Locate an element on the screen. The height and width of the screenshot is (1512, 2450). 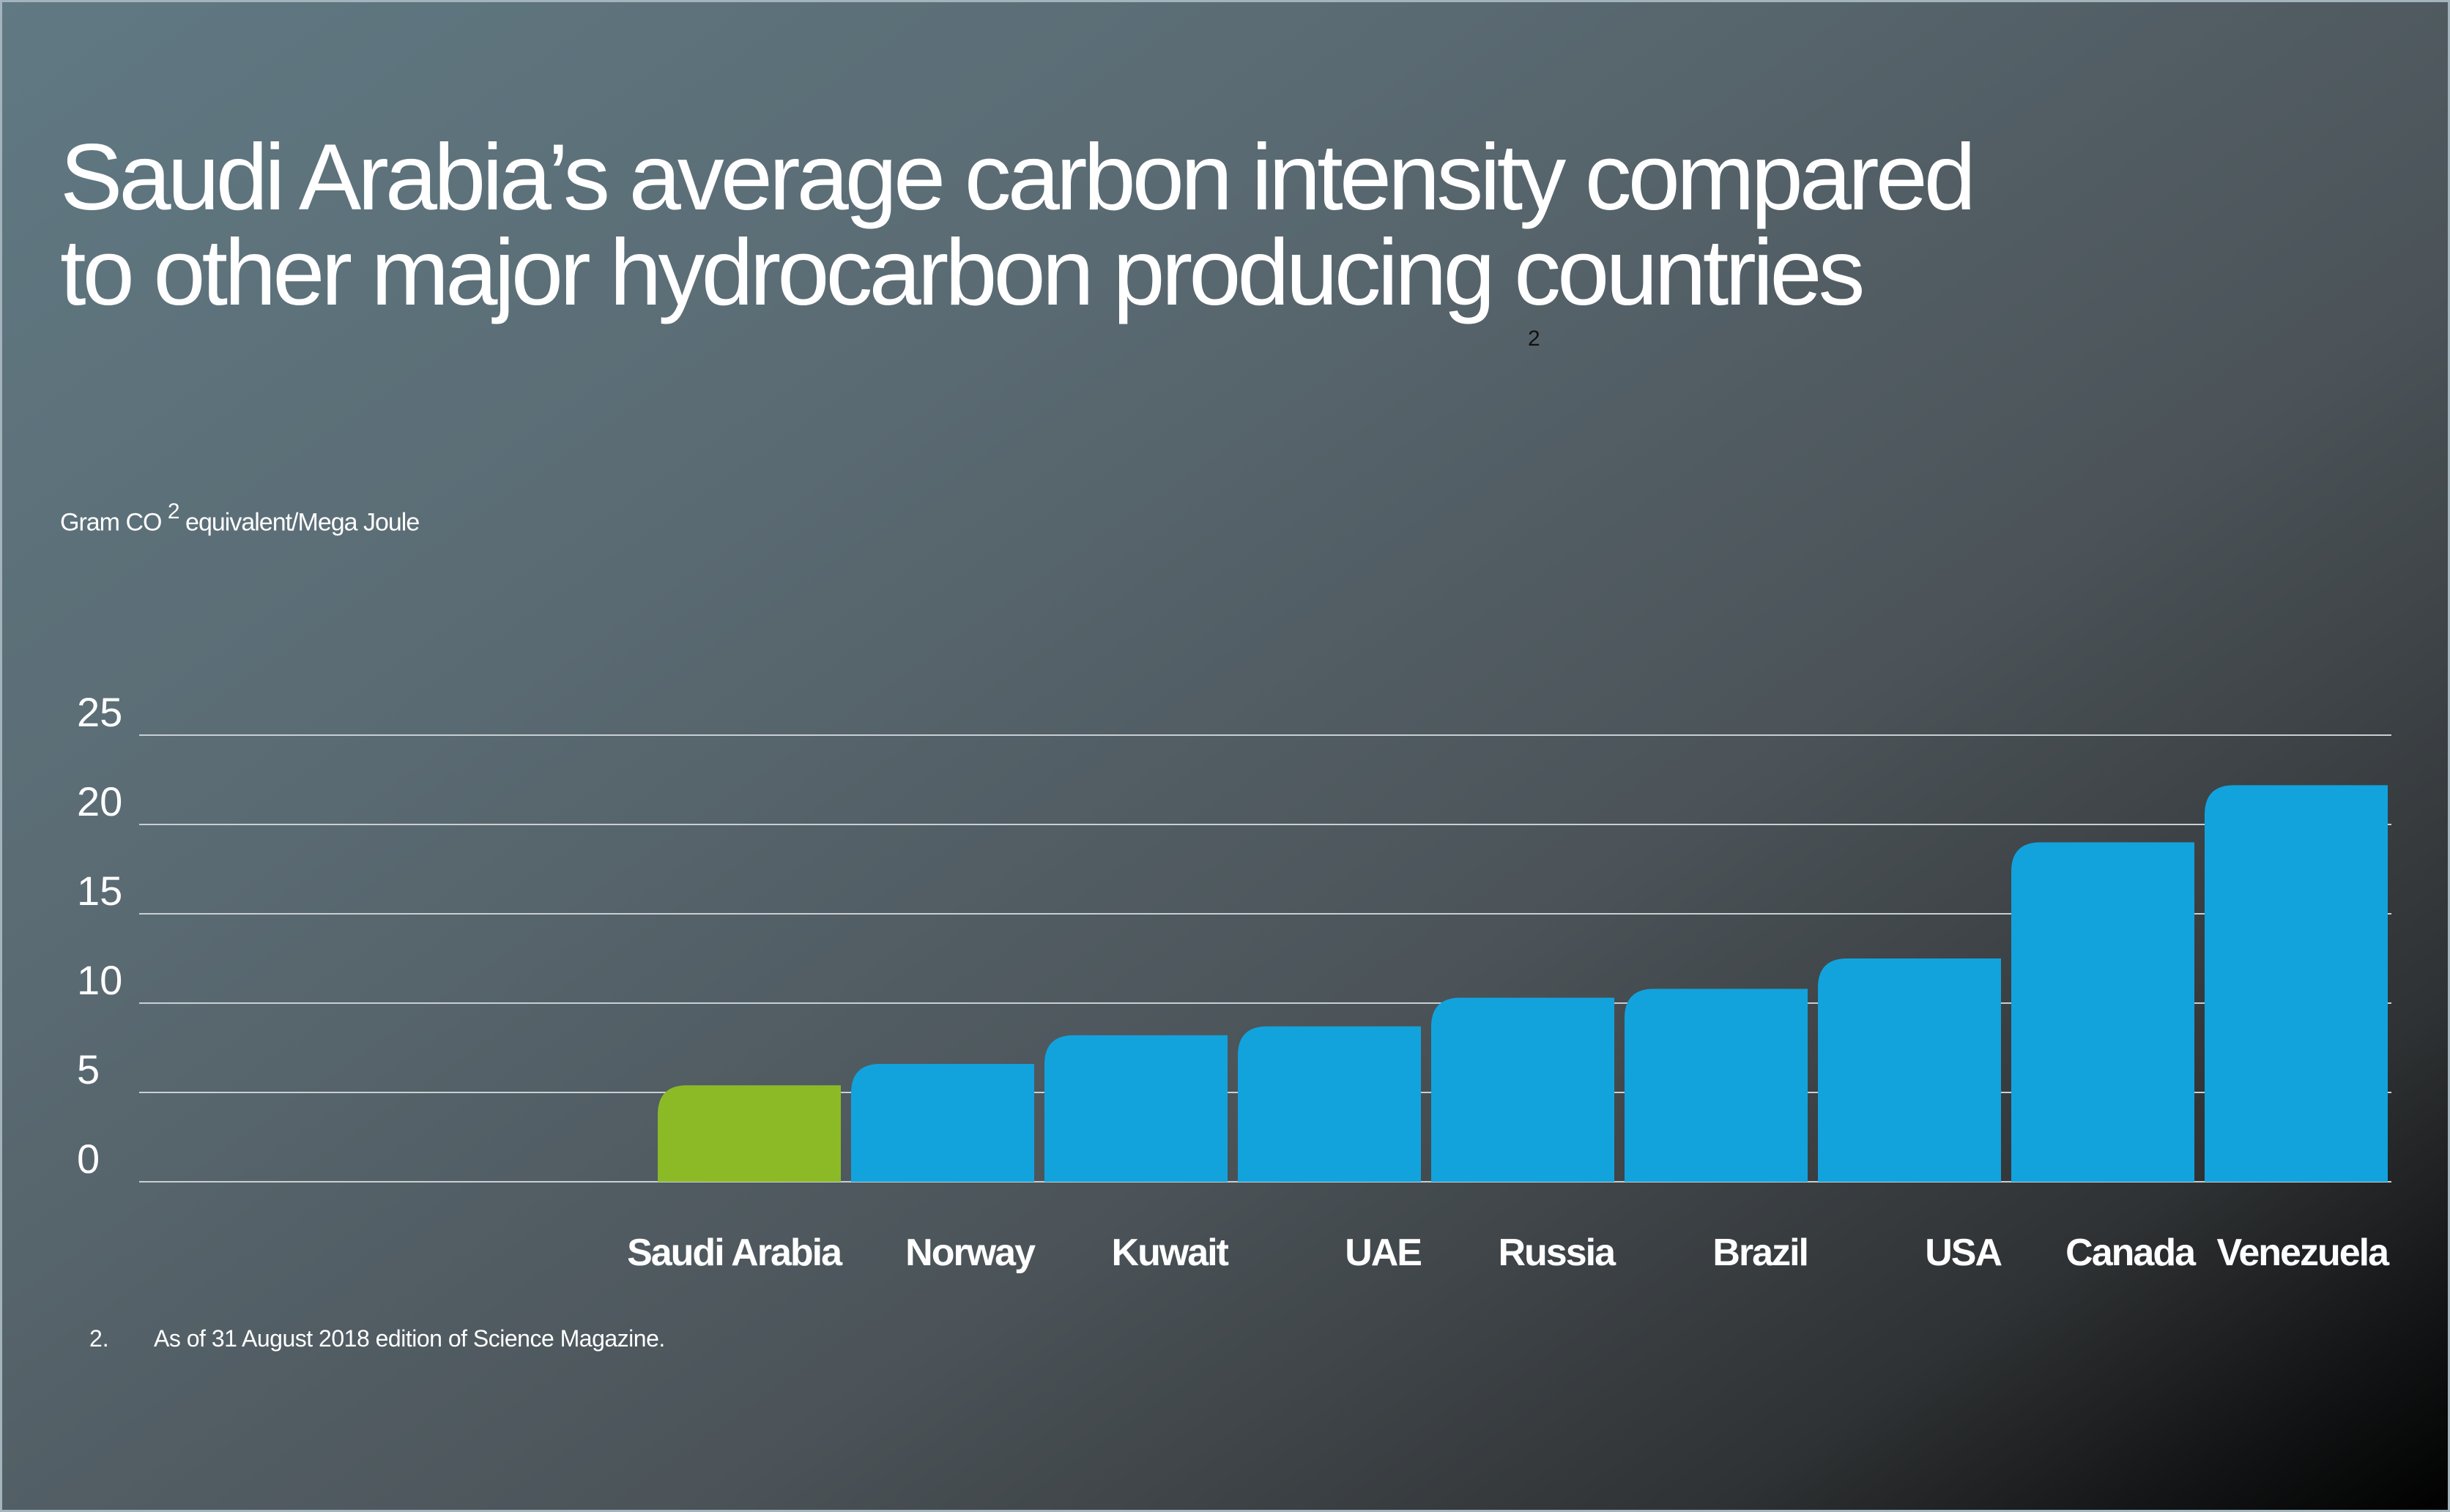
y-tick-label: 25 is located at coordinates (99, 712).